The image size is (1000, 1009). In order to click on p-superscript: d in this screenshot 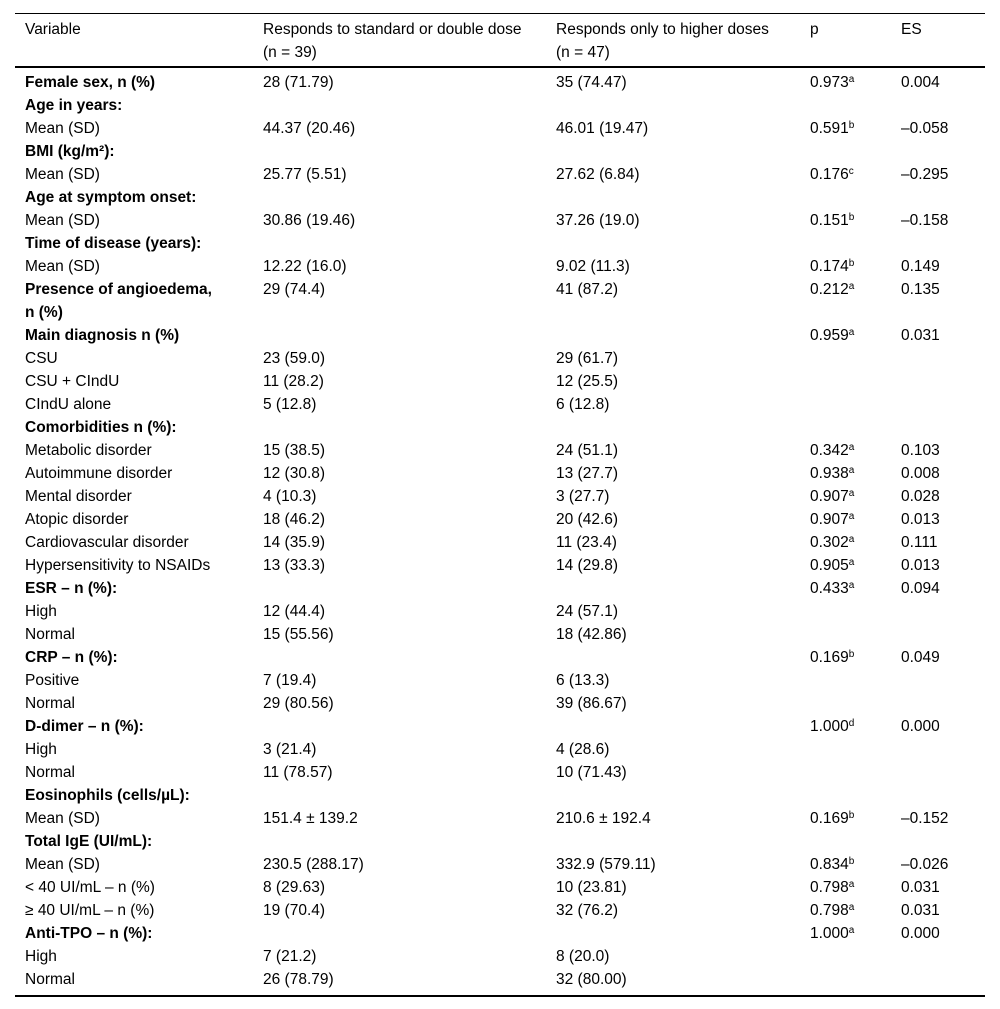, I will do `click(851, 723)`.